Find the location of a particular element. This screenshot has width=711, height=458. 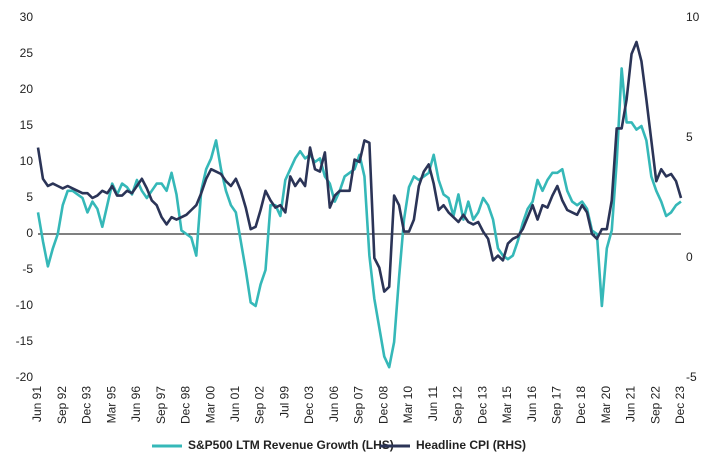

y2-tick-label: -5 is located at coordinates (691, 377).